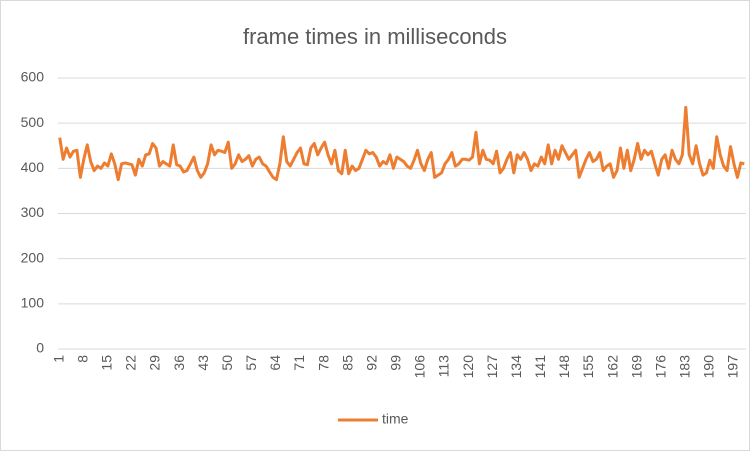  I want to click on y-tick-label: 100, so click(33, 303).